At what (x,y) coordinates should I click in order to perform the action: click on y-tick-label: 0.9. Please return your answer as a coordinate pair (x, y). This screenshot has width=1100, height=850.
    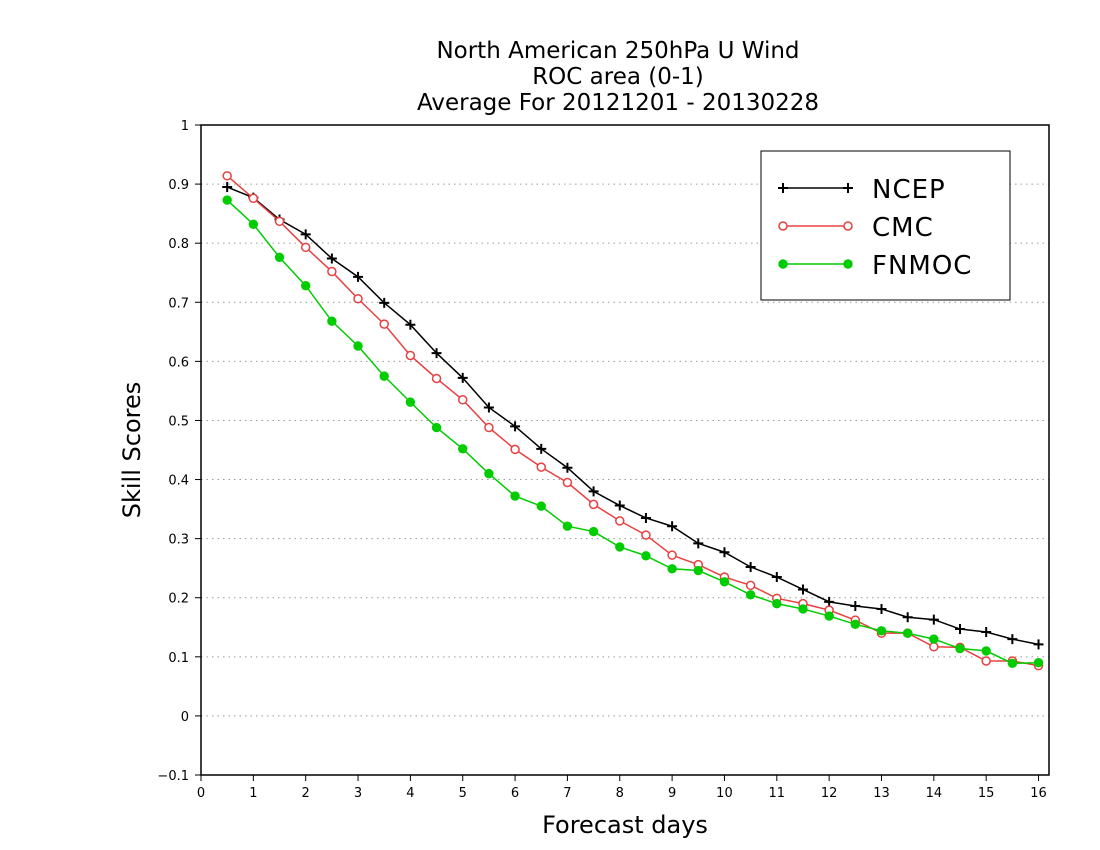
    Looking at the image, I should click on (178, 185).